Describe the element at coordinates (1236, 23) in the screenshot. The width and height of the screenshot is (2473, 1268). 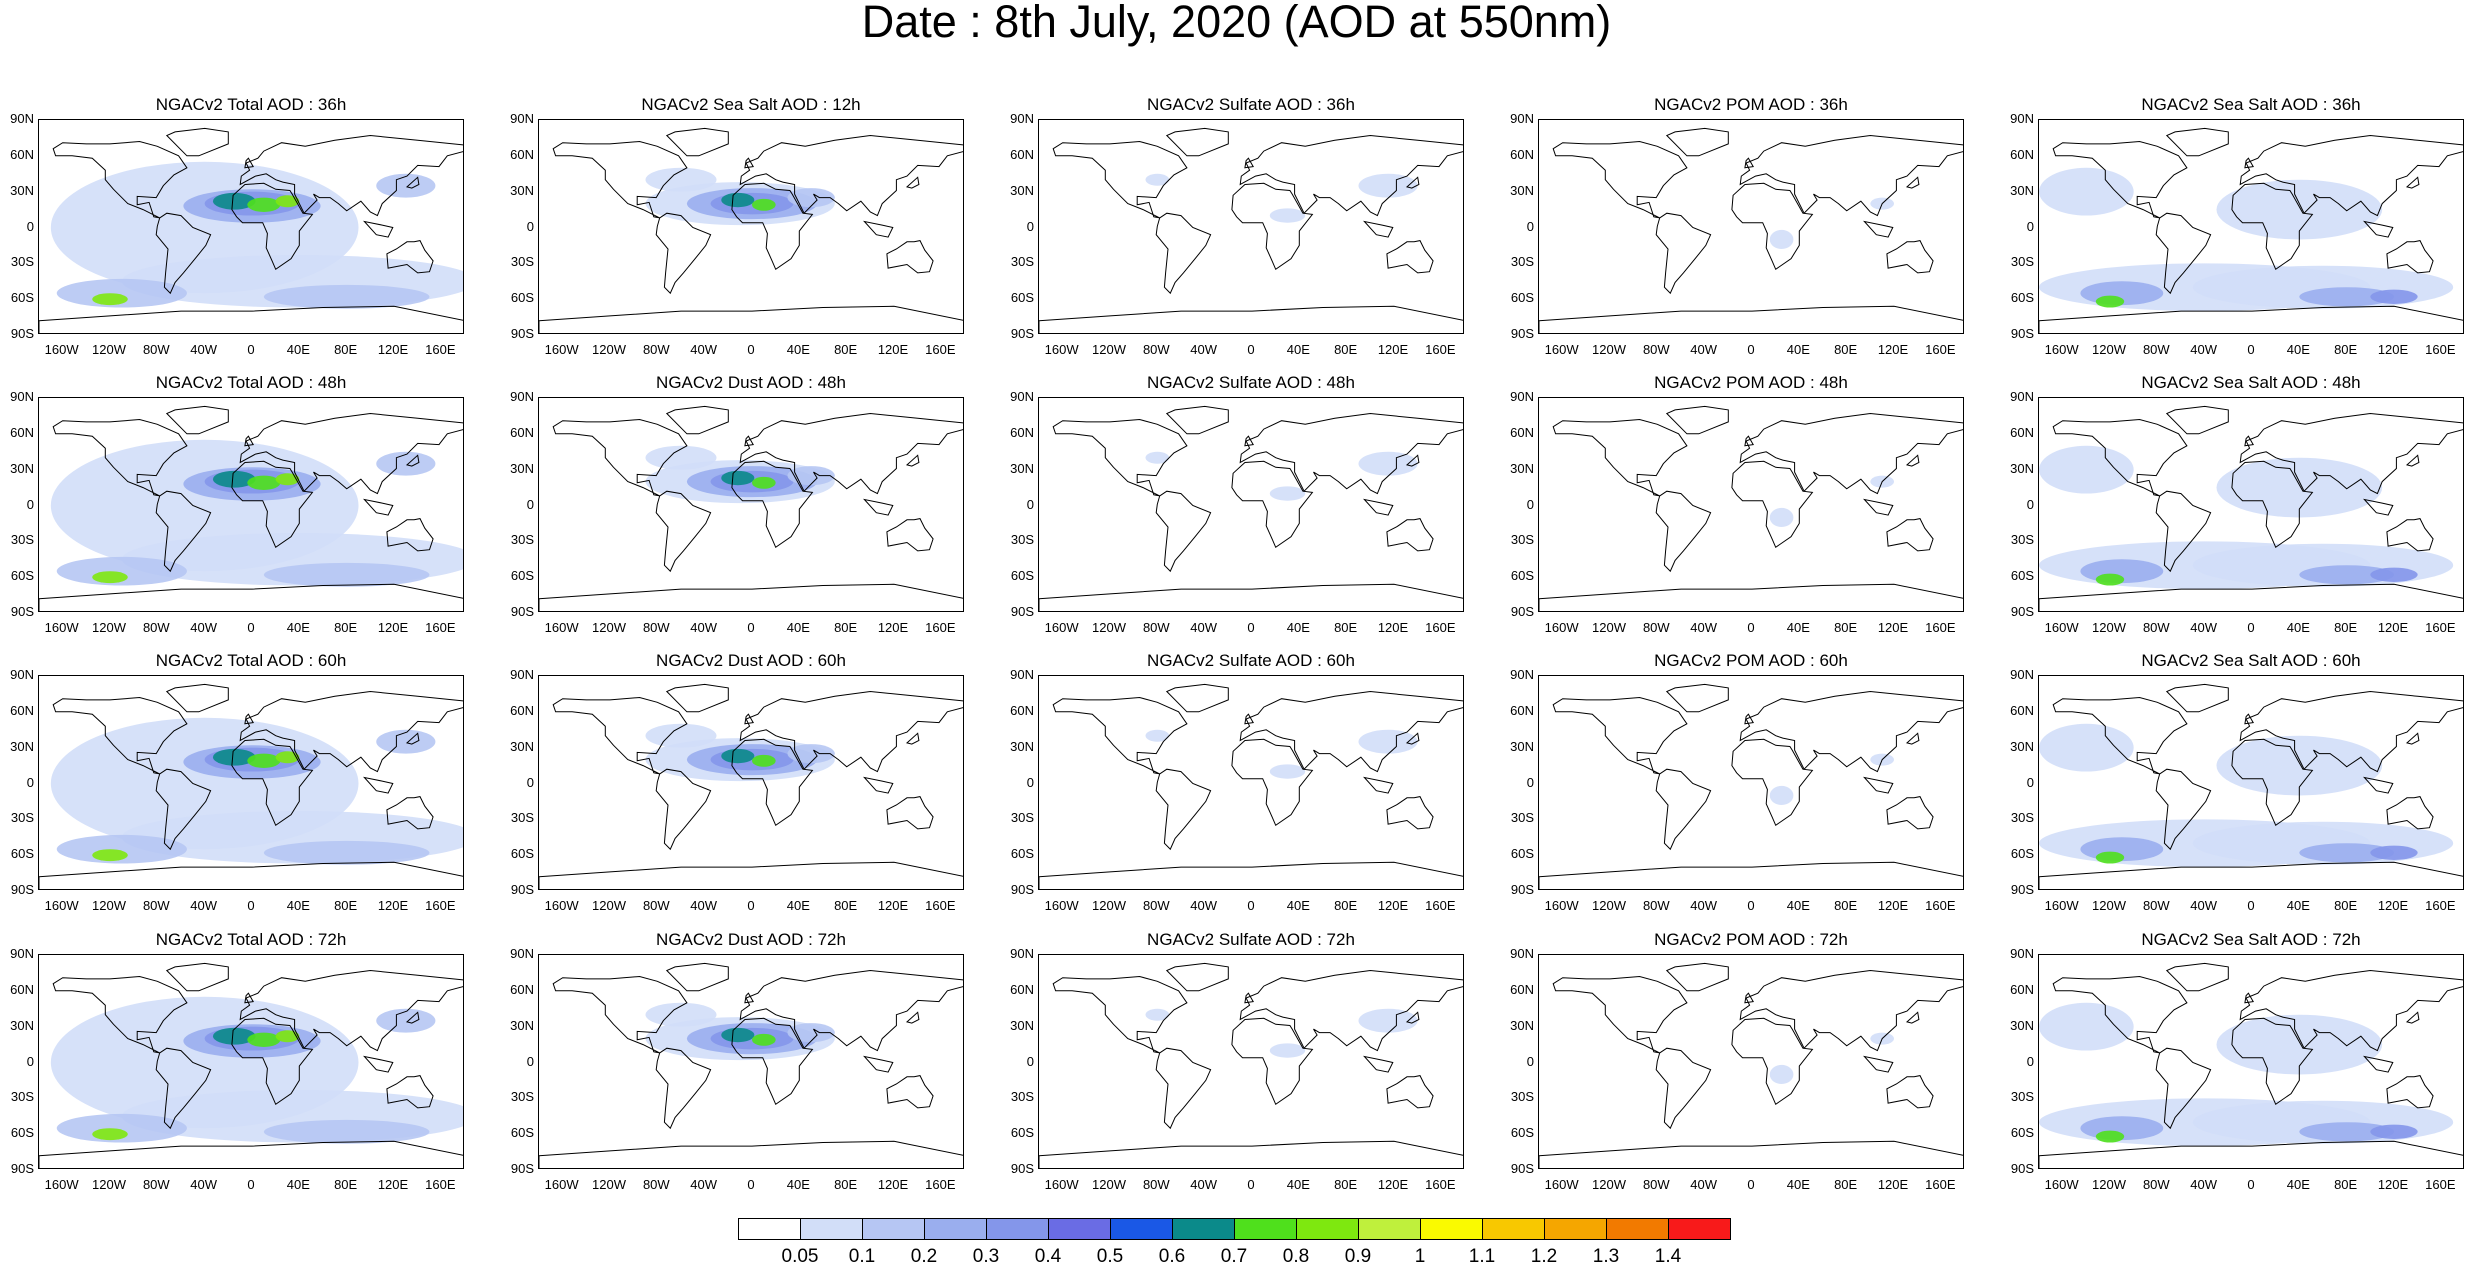
I see `page-title: Date : 8th July, 2020 (AOD at 550nm)` at that location.